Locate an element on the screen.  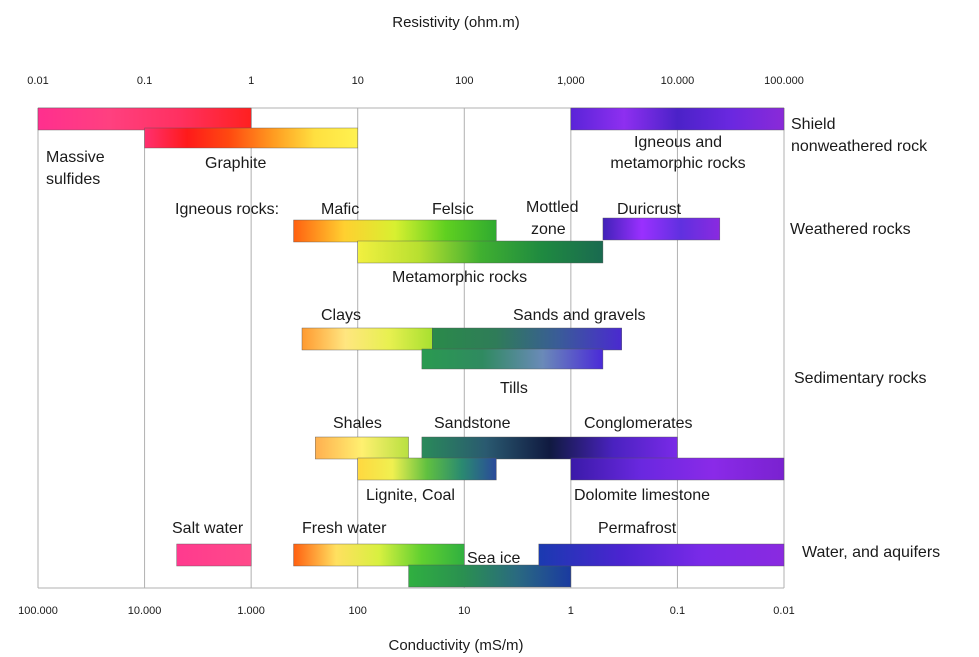
category-water: Water, and aquifers is located at coordinates (871, 552).